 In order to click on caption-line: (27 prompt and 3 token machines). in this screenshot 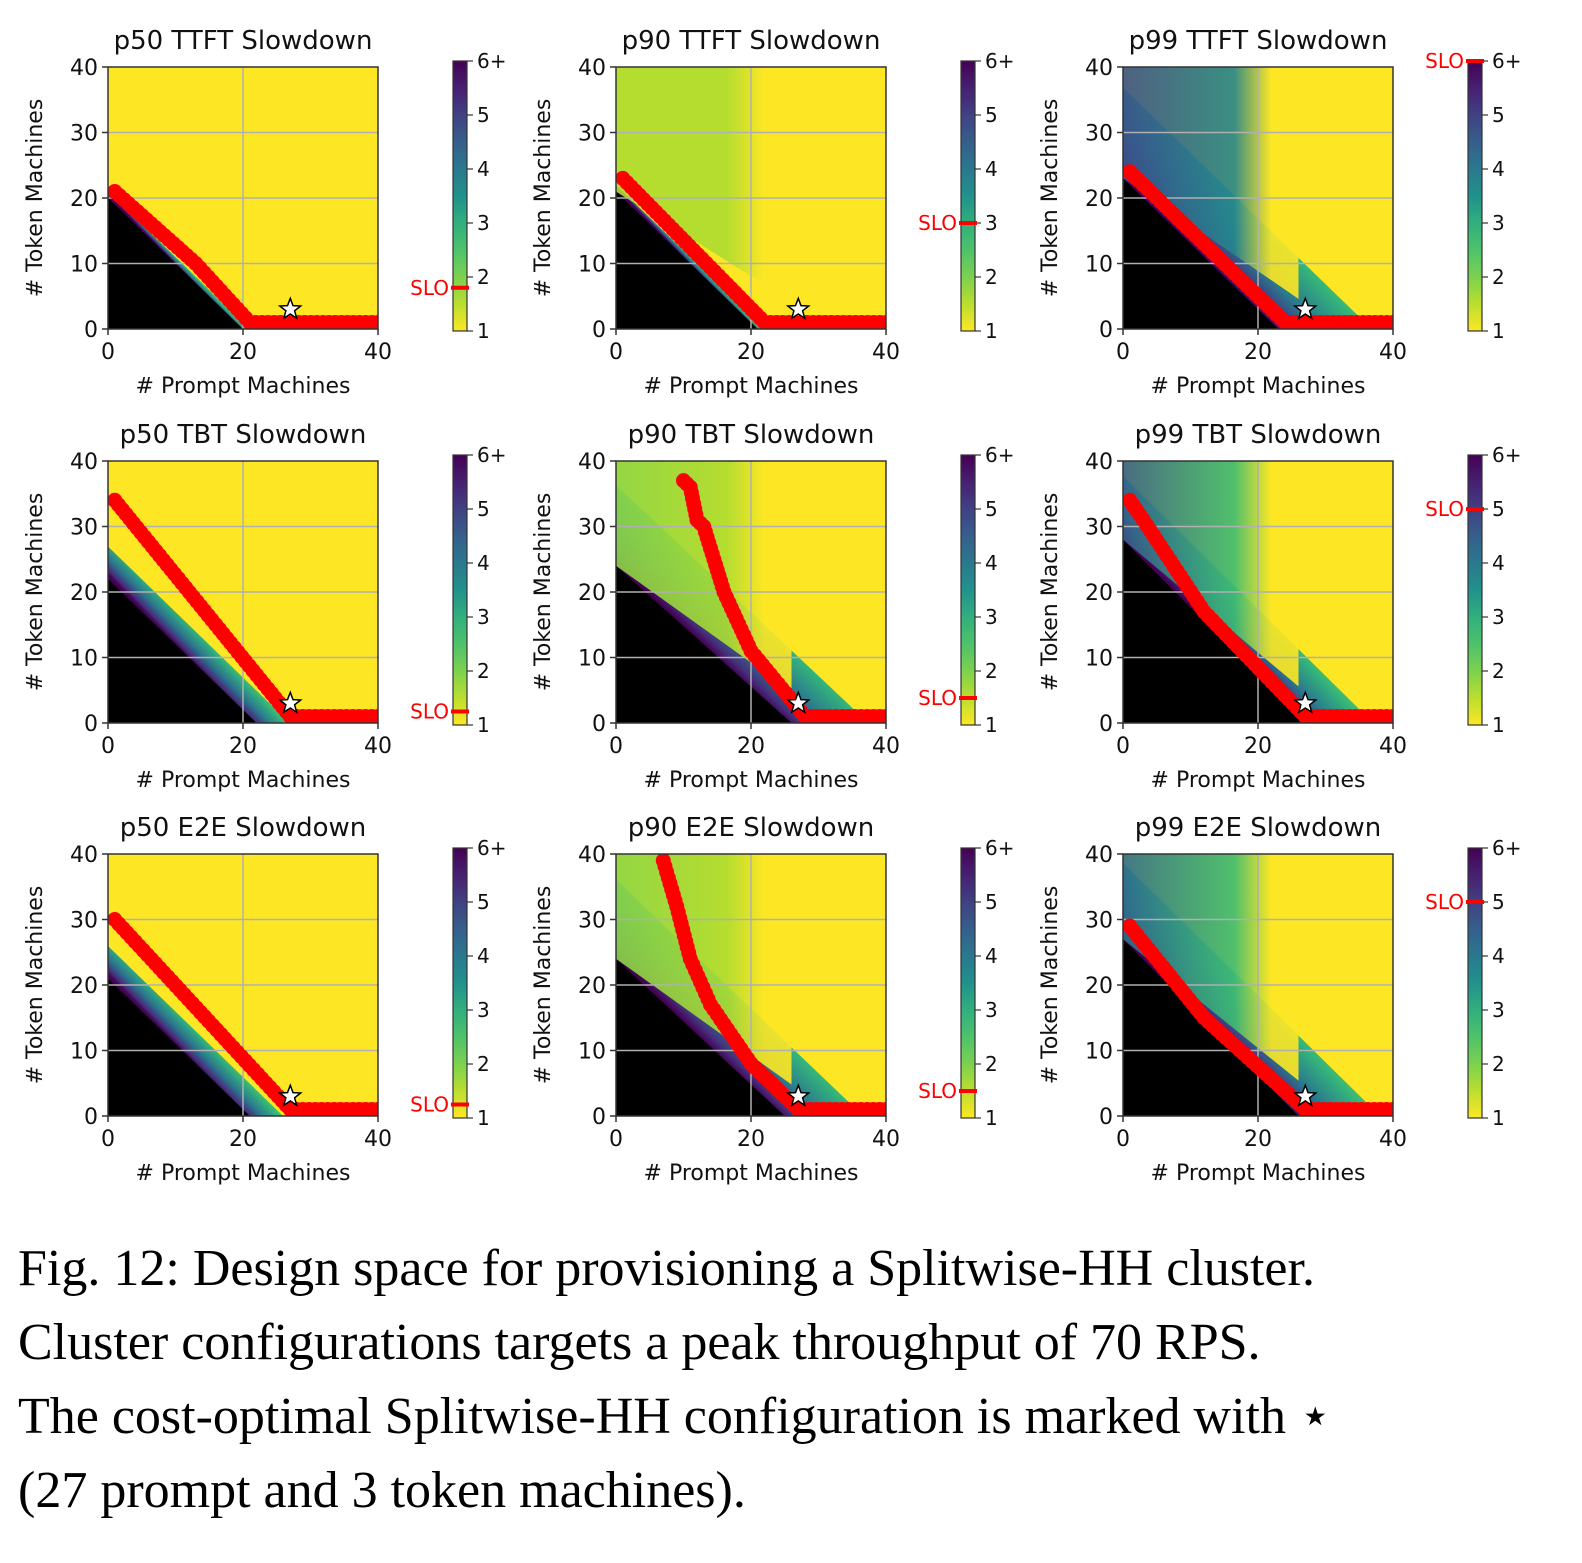, I will do `click(382, 1490)`.